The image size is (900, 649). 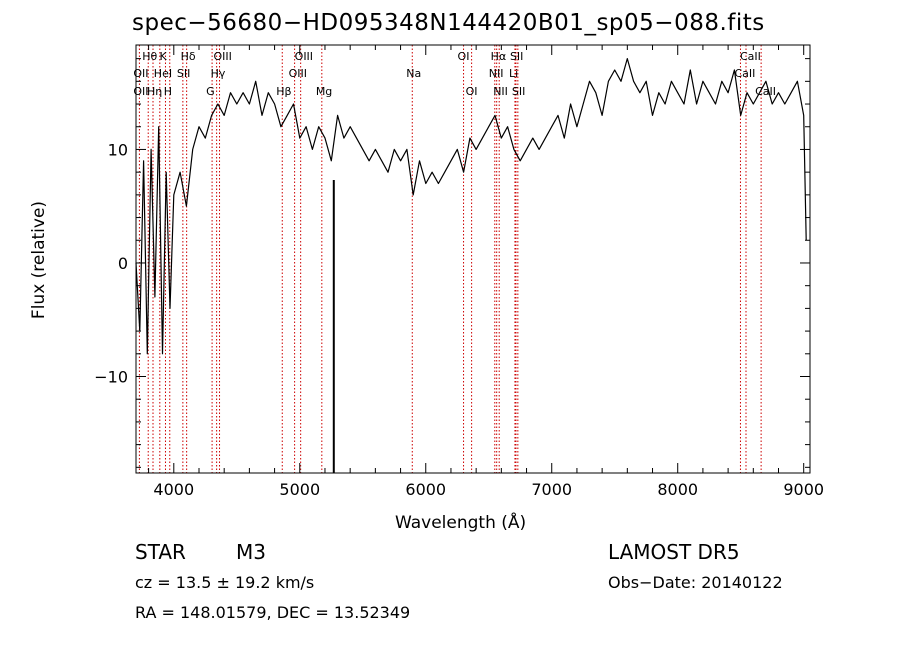 I want to click on spectral-line-label-10: HeI, so click(x=163, y=73).